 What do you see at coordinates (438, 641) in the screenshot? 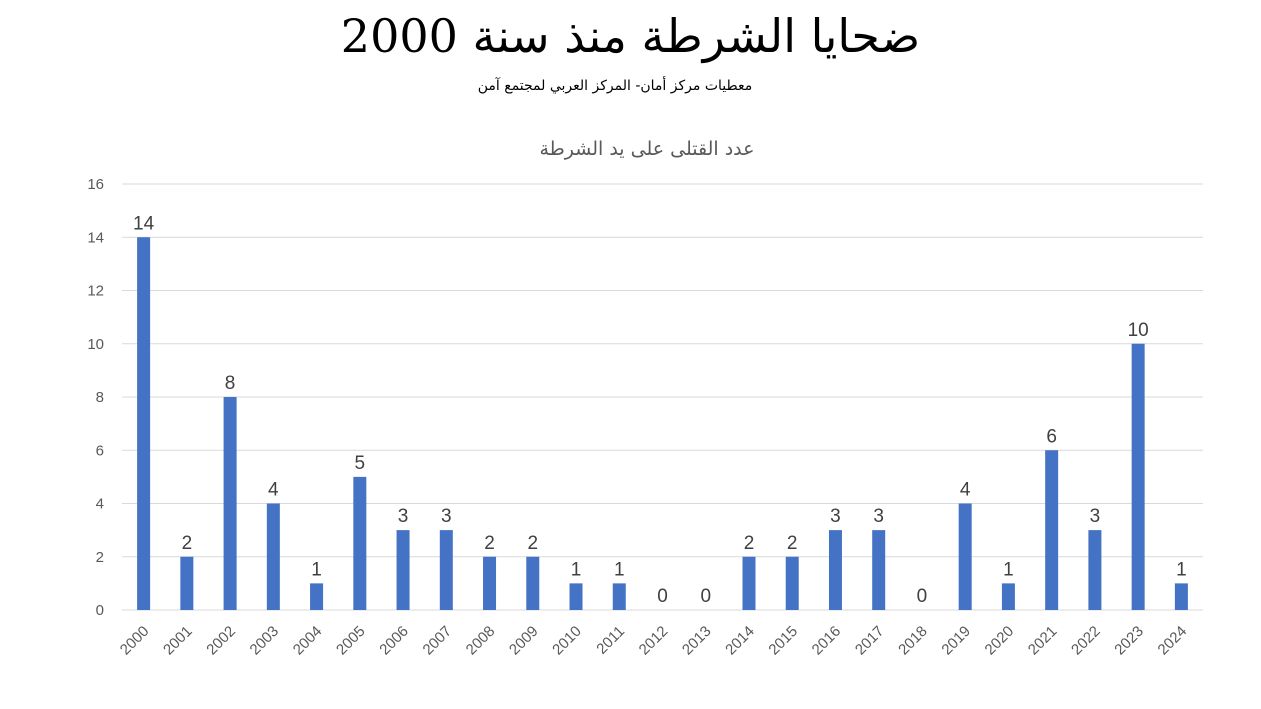
I see `x-tick-label: 2007` at bounding box center [438, 641].